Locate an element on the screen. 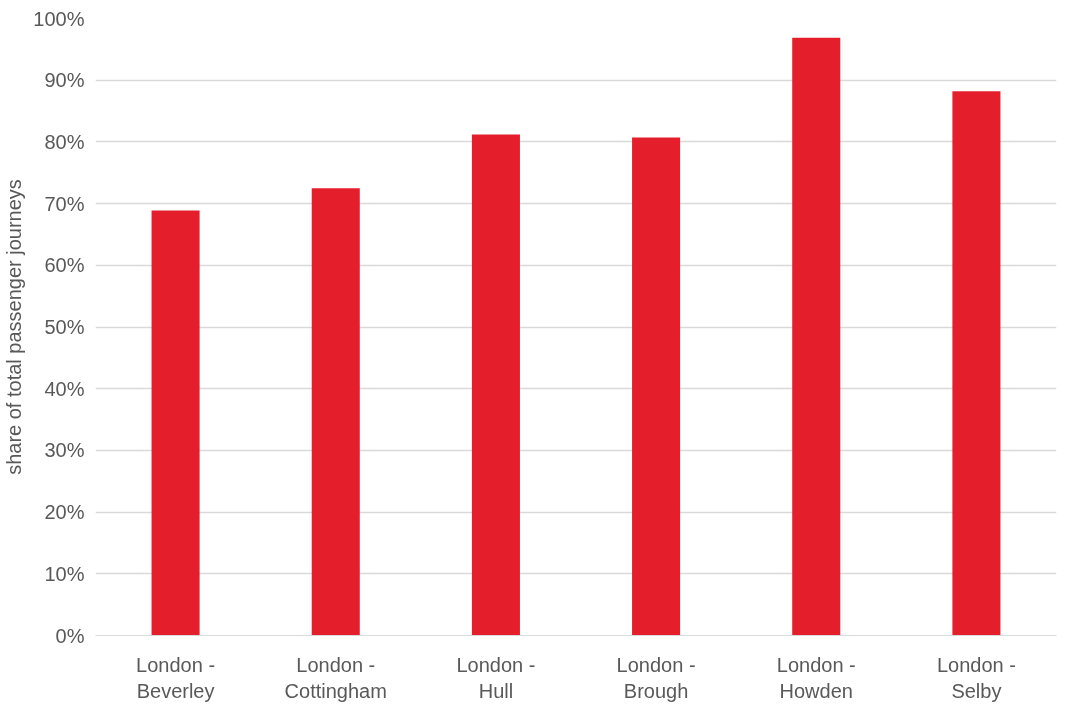  y-tick-label: 10% is located at coordinates (64, 573).